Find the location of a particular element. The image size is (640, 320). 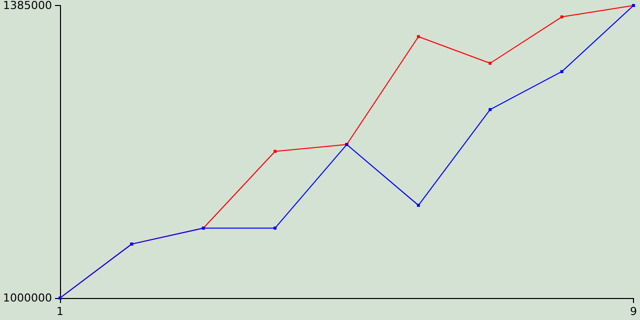

x-tick-label: 9 is located at coordinates (633, 311).